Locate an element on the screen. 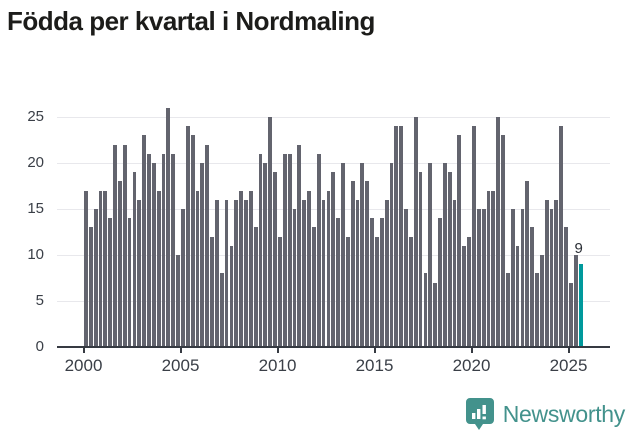  bar-2000-q2 is located at coordinates (90, 287).